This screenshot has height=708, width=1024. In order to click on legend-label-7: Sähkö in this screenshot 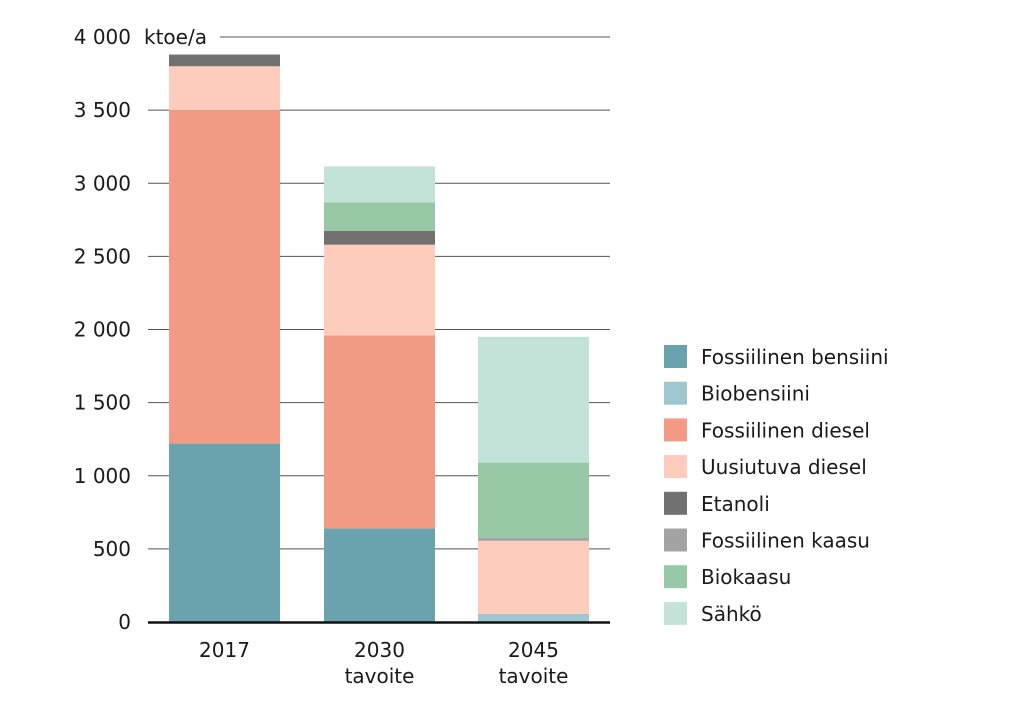, I will do `click(731, 614)`.